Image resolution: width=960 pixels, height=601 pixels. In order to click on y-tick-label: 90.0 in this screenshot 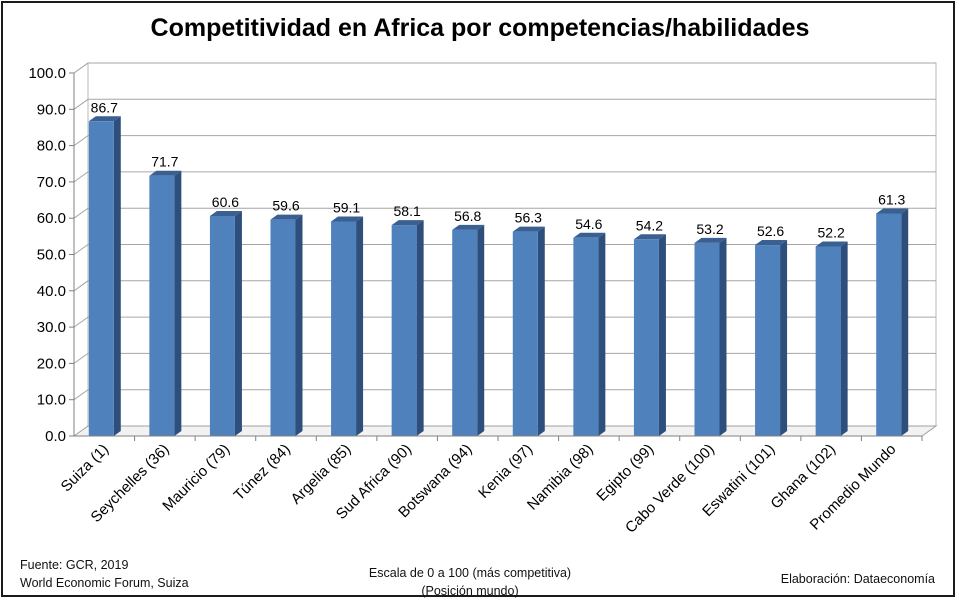, I will do `click(51, 109)`.